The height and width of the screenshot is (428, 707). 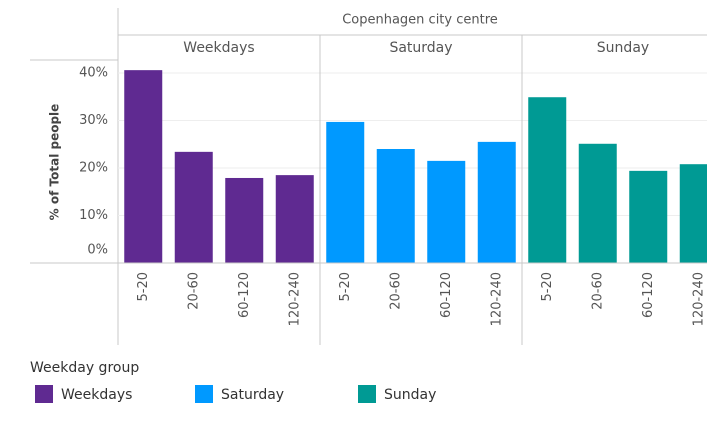 What do you see at coordinates (218, 48) in the screenshot?
I see `panel-header: Weekdays` at bounding box center [218, 48].